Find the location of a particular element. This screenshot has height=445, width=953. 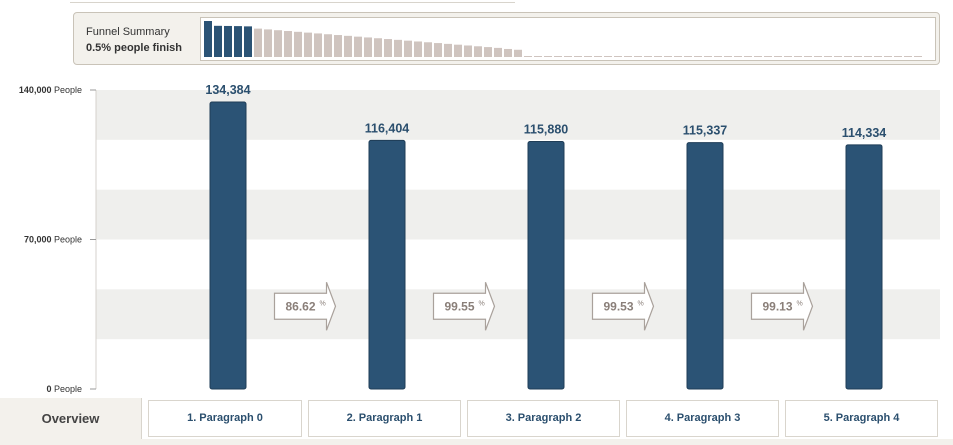

tab-step-2: 2. Paragraph 1 is located at coordinates (384, 418).